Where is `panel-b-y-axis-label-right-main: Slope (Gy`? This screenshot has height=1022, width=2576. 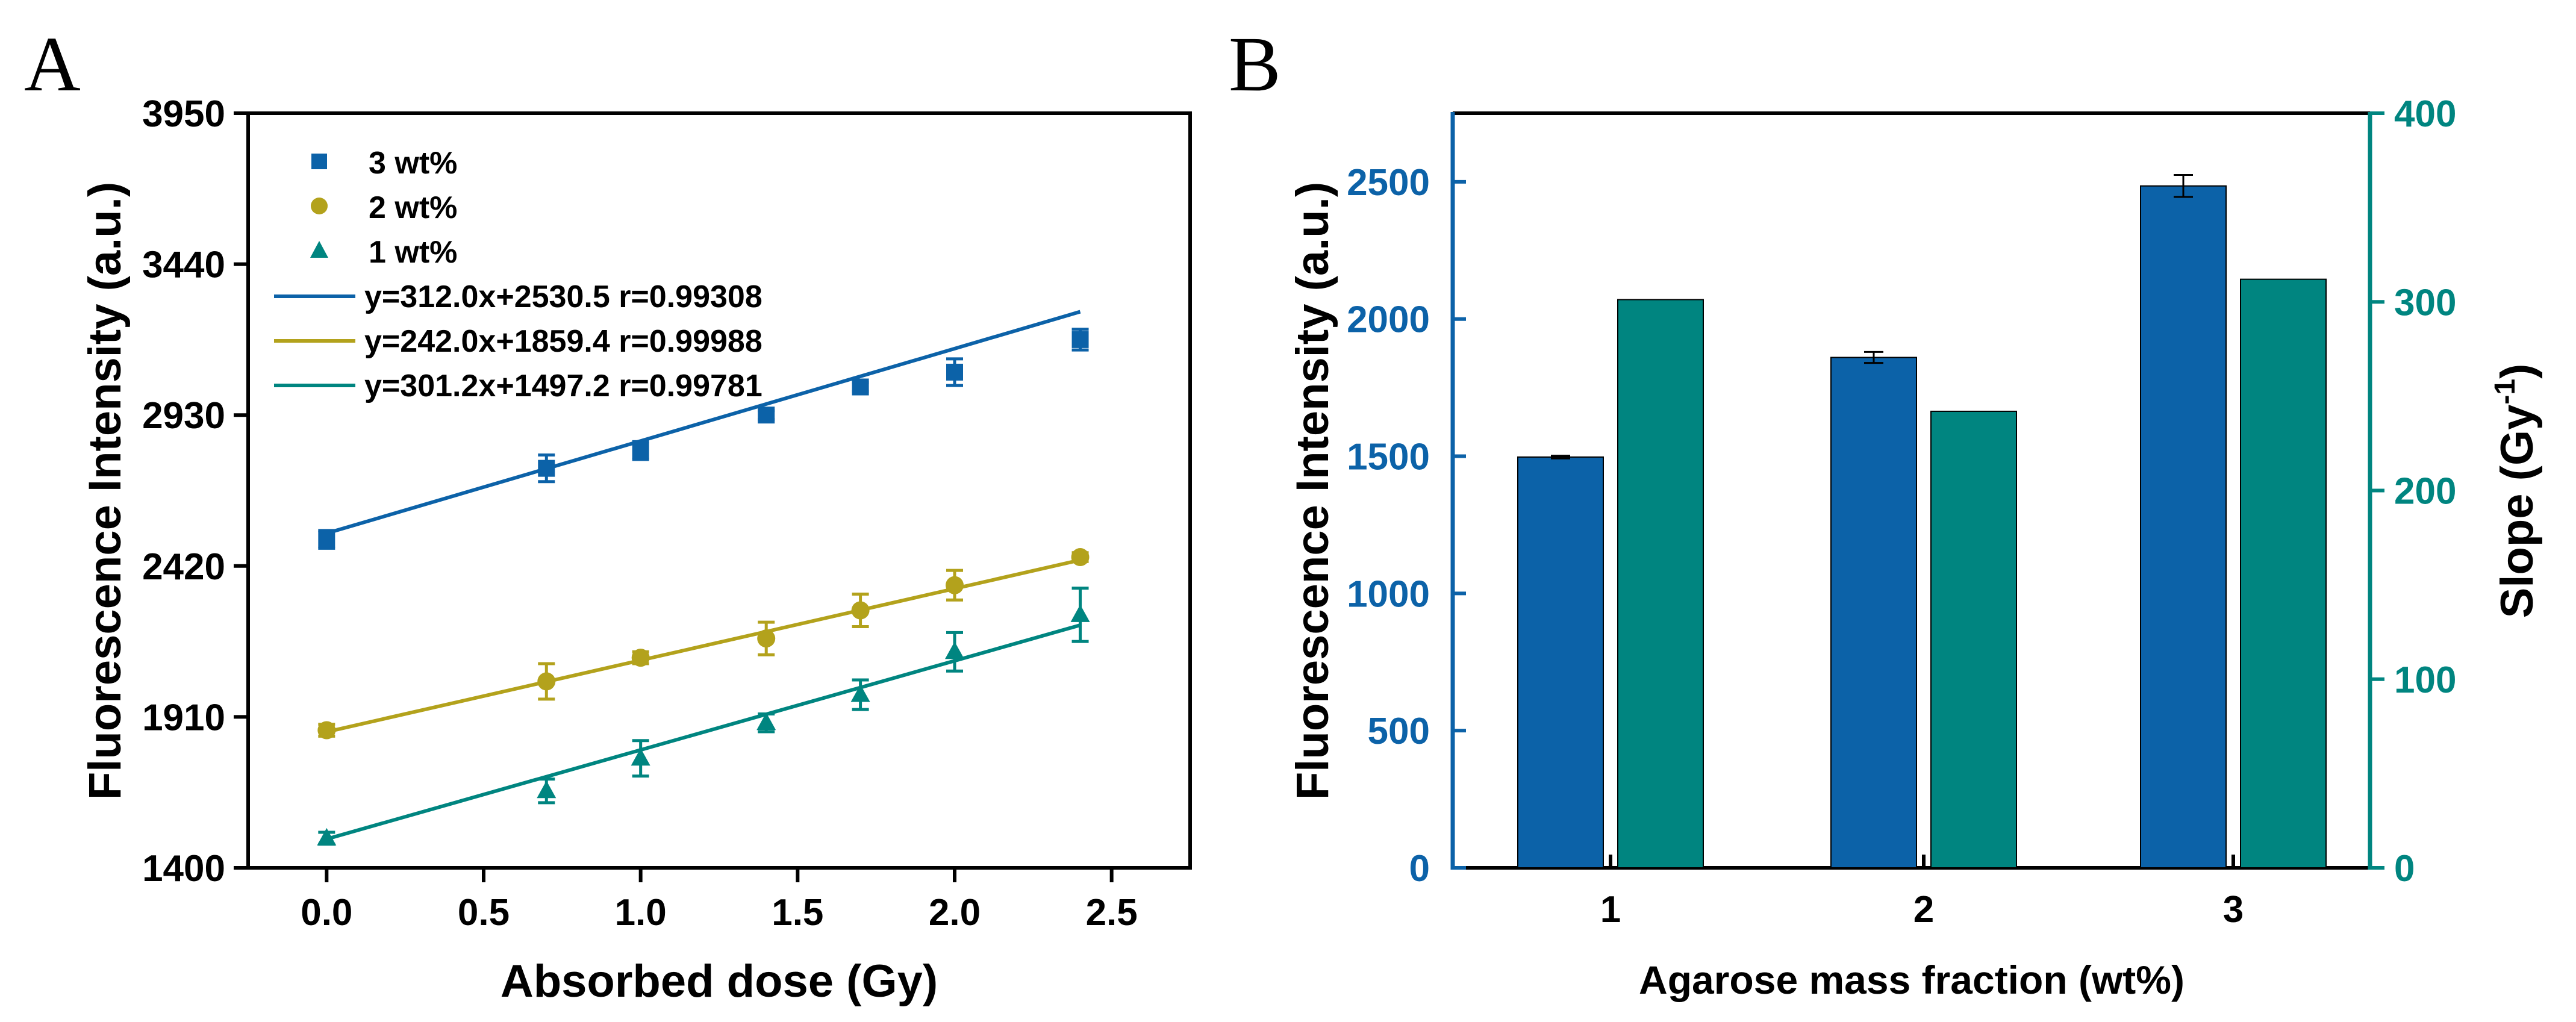
panel-b-y-axis-label-right-main: Slope (Gy is located at coordinates (2517, 512).